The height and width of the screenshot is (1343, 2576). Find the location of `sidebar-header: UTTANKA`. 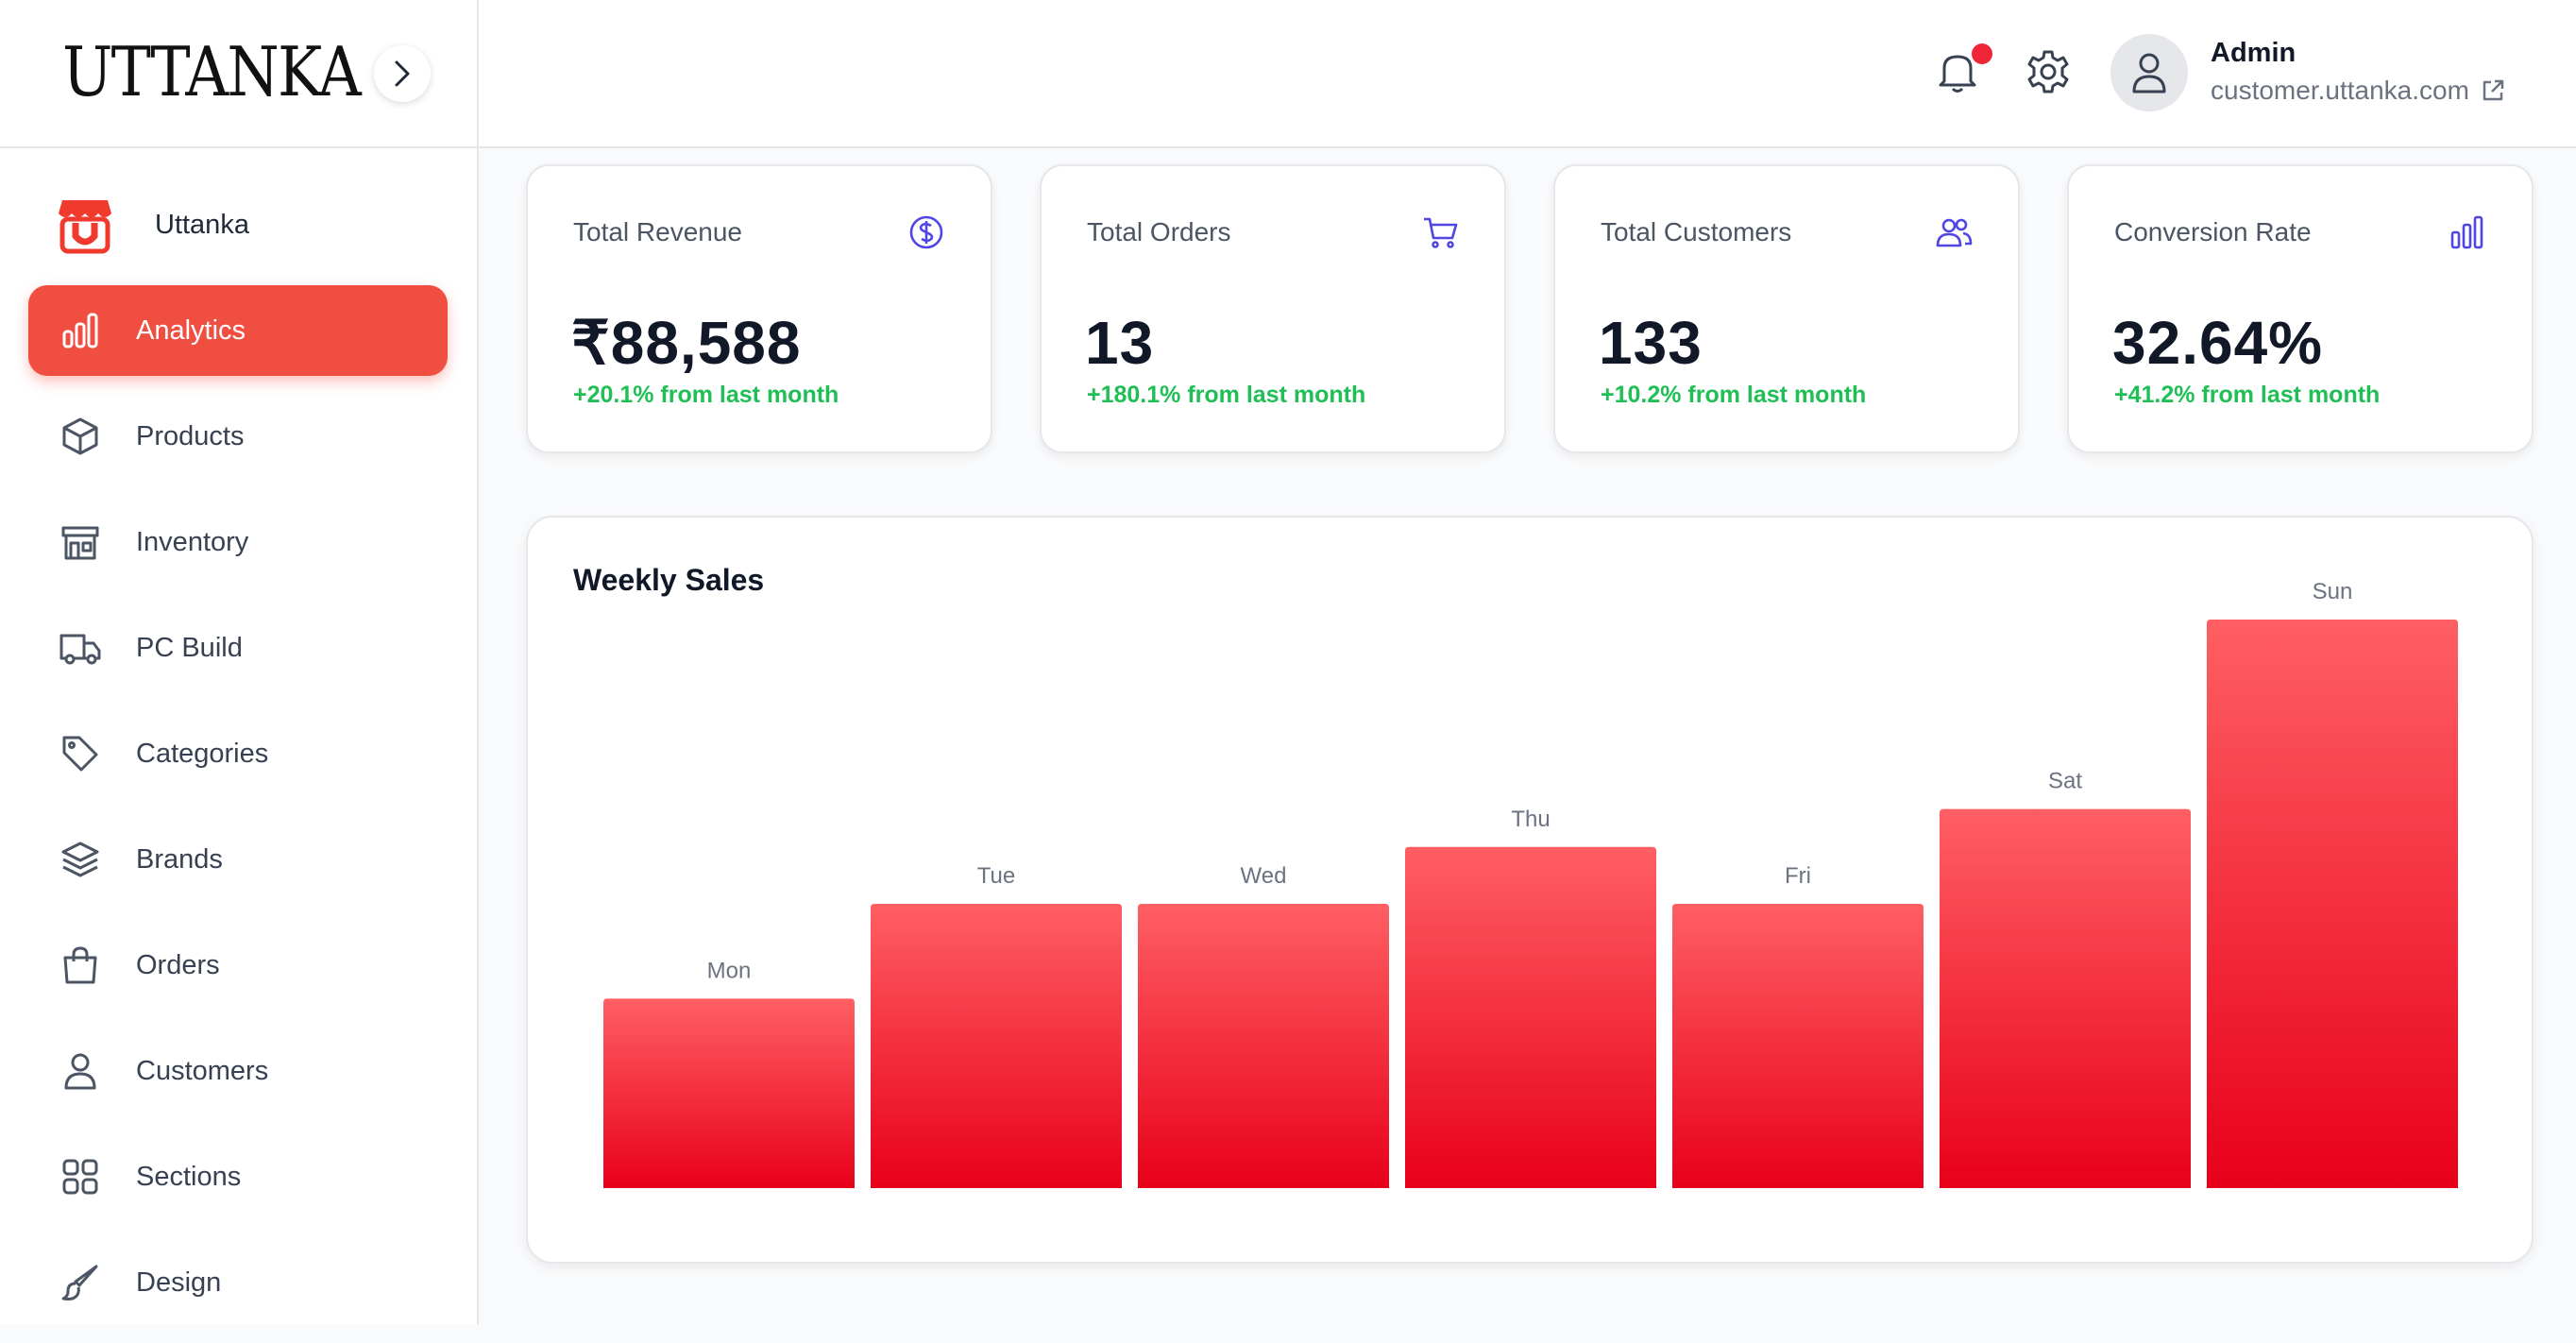

sidebar-header: UTTANKA is located at coordinates (238, 74).